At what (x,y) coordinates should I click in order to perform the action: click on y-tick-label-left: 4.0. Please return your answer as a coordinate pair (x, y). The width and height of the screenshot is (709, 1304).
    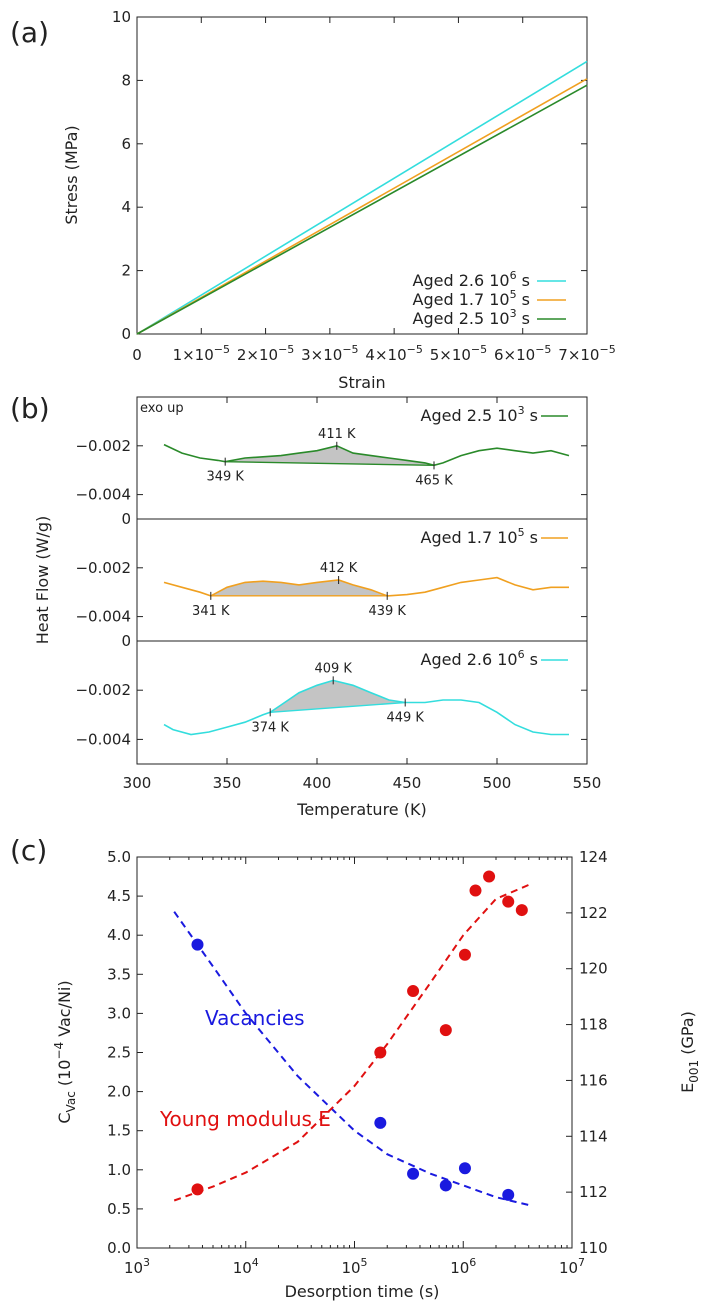
    Looking at the image, I should click on (119, 935).